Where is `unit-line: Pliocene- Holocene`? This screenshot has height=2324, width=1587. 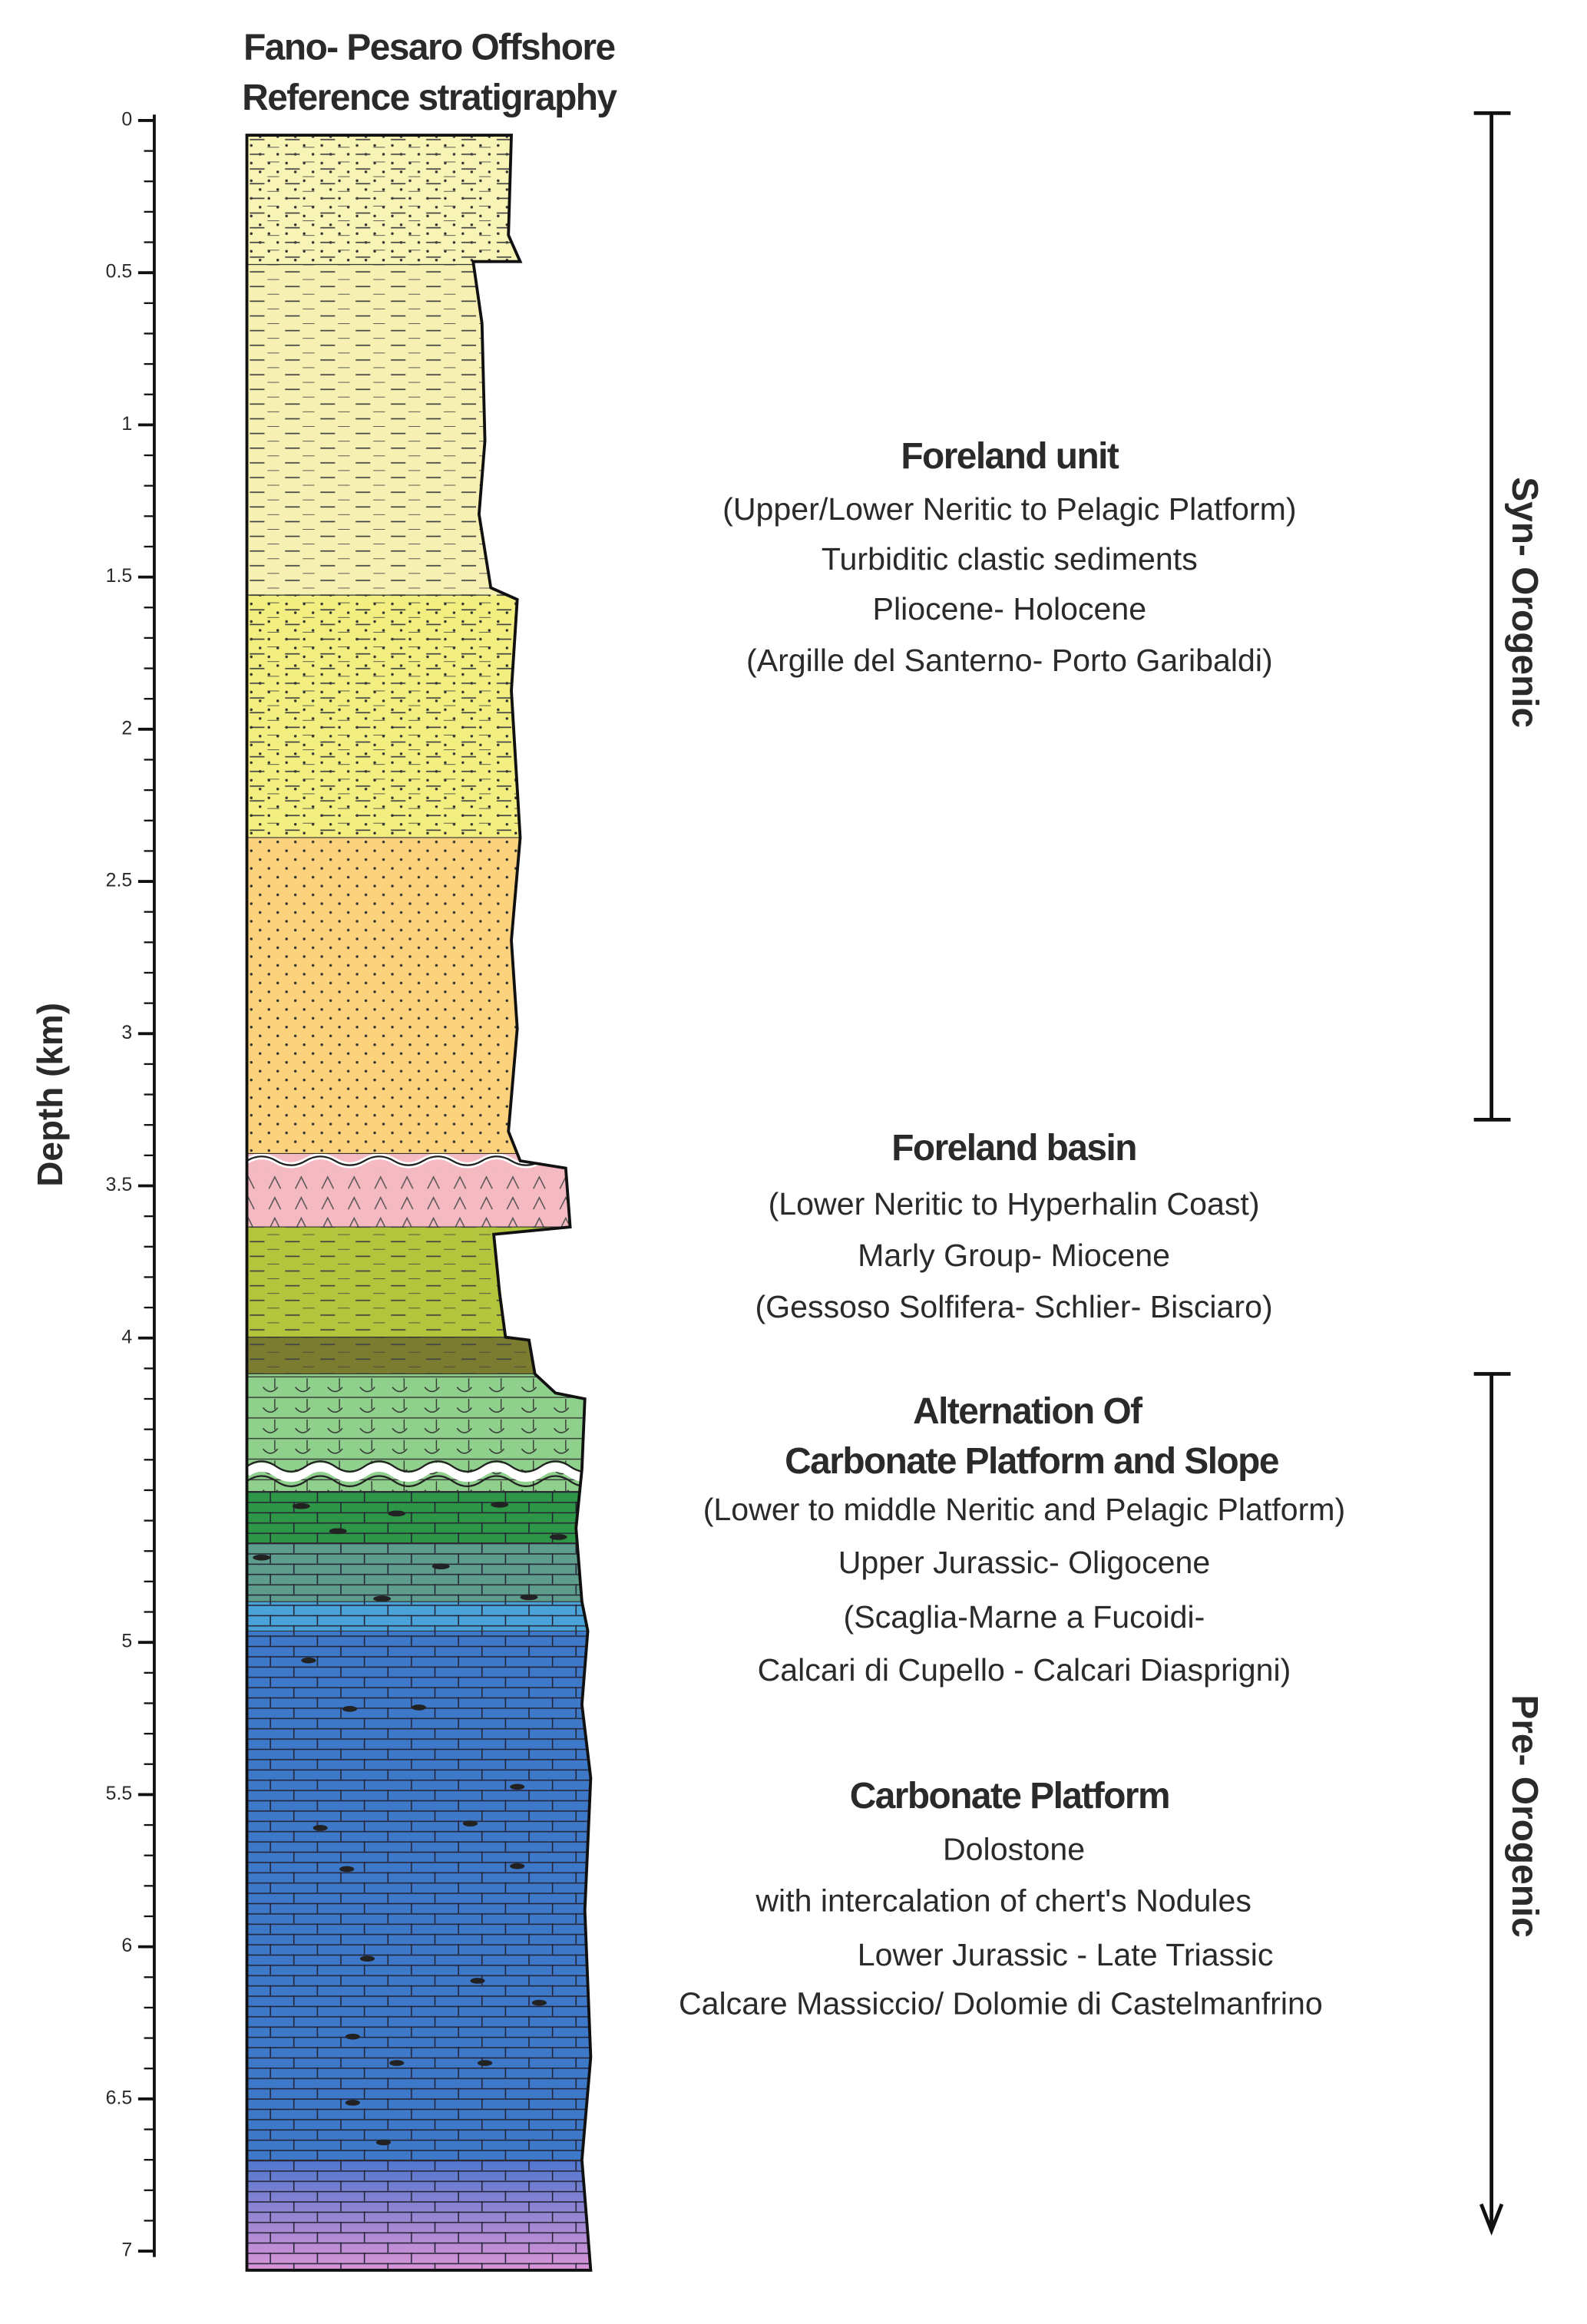 unit-line: Pliocene- Holocene is located at coordinates (1010, 608).